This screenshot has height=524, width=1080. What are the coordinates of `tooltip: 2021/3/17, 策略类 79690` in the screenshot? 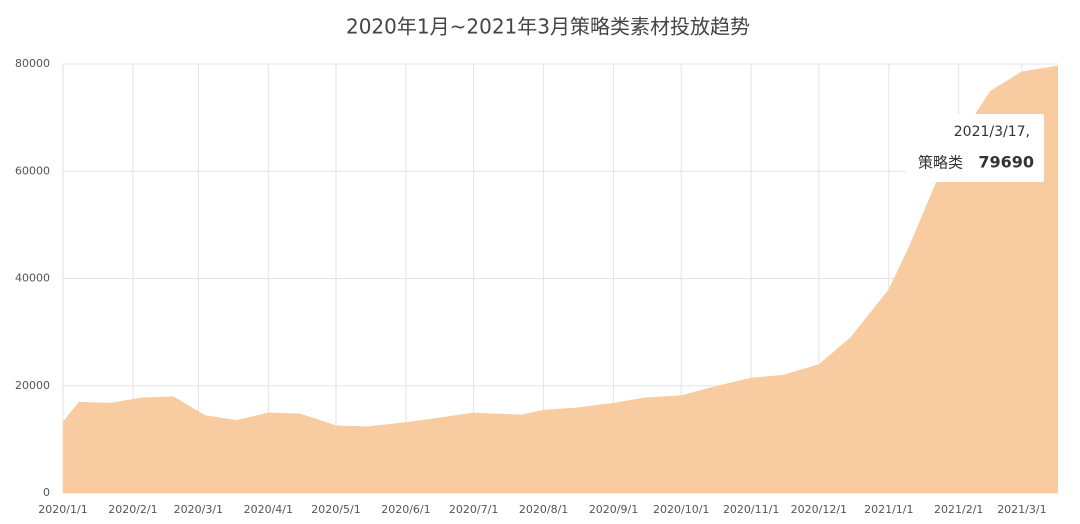 It's located at (975, 148).